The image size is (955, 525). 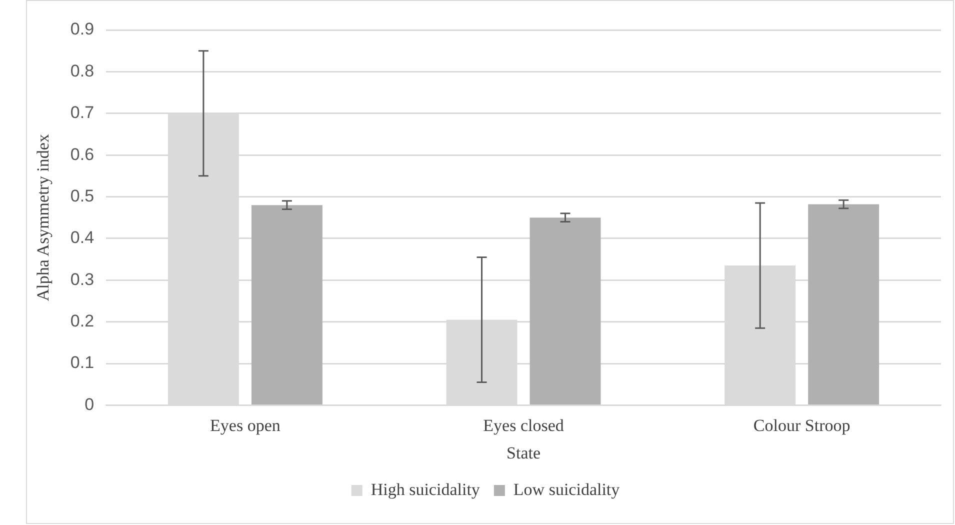 What do you see at coordinates (82, 238) in the screenshot?
I see `y-tick-label: 0.4` at bounding box center [82, 238].